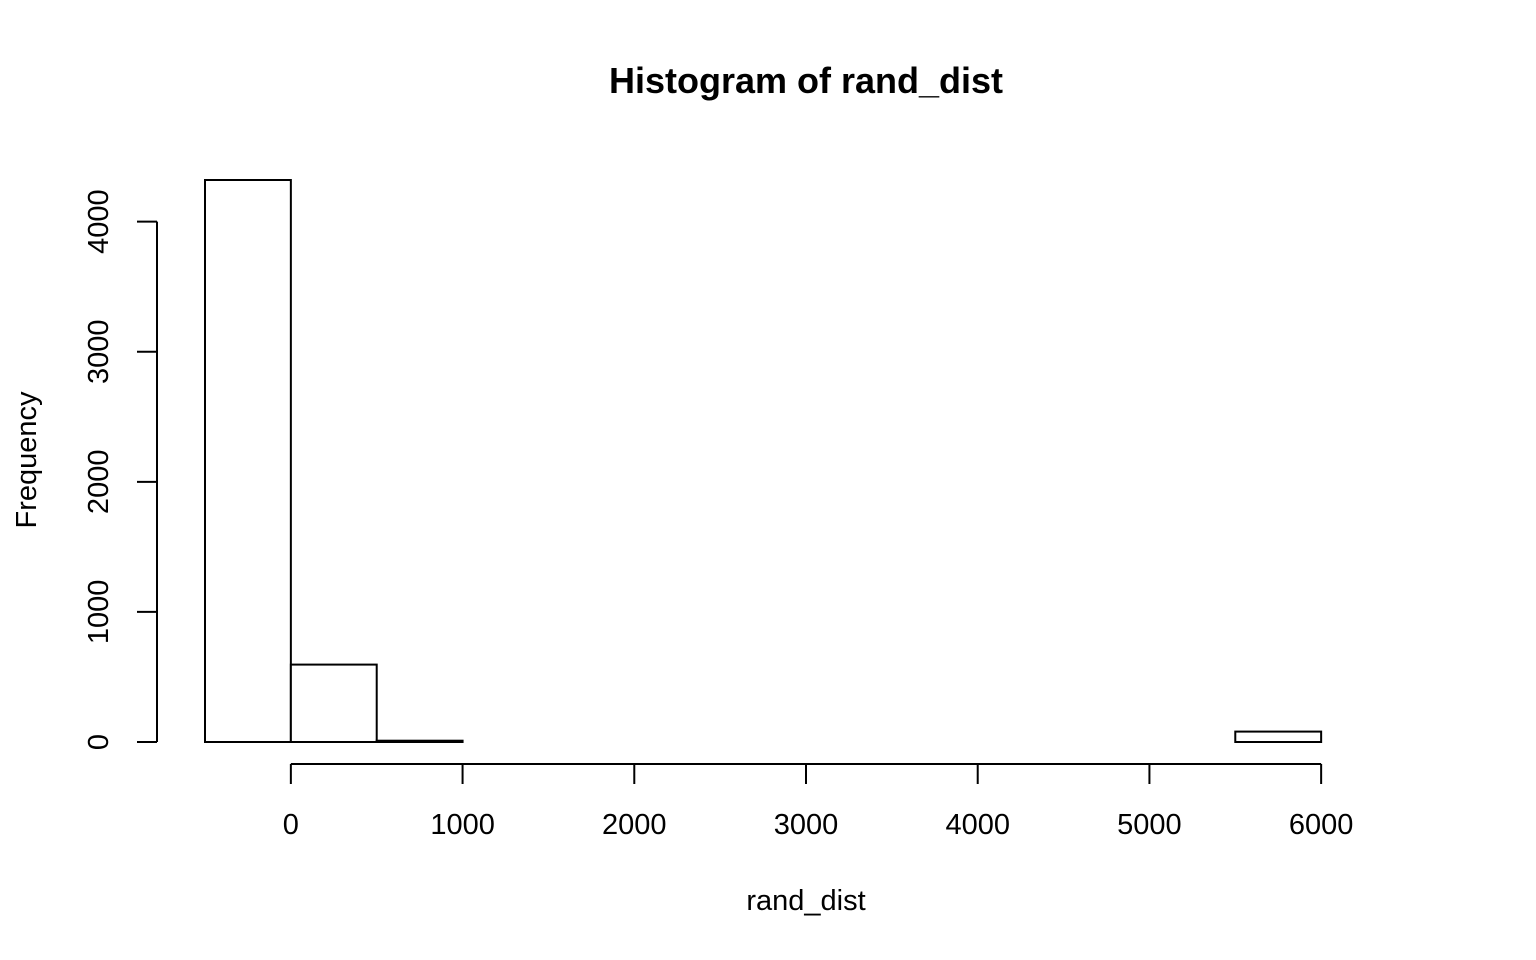 The height and width of the screenshot is (960, 1536). I want to click on x-tick-label-0: 0, so click(291, 825).